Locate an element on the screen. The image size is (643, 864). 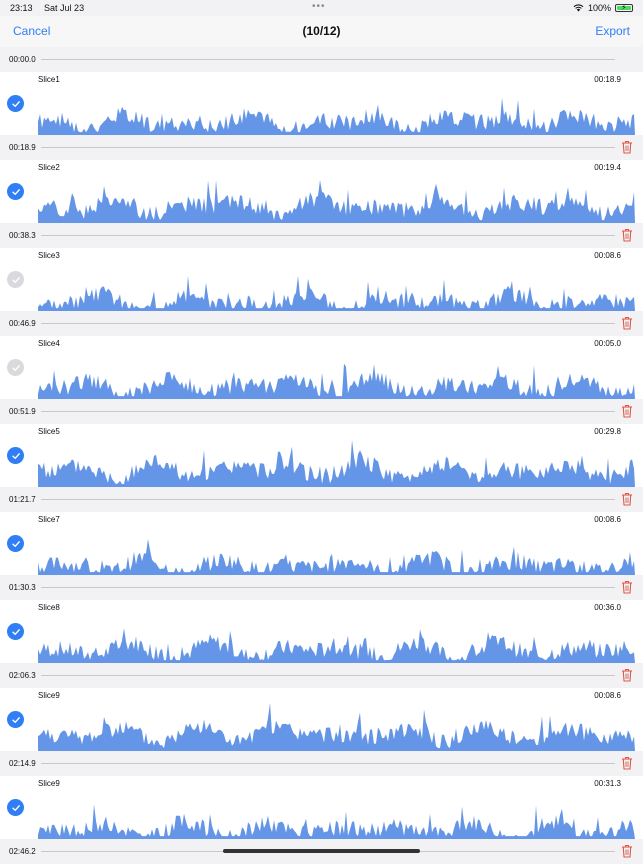
status-bar: 23:13 Sat Jul 23 ••• 100% ⚡ is located at coordinates (321, 8).